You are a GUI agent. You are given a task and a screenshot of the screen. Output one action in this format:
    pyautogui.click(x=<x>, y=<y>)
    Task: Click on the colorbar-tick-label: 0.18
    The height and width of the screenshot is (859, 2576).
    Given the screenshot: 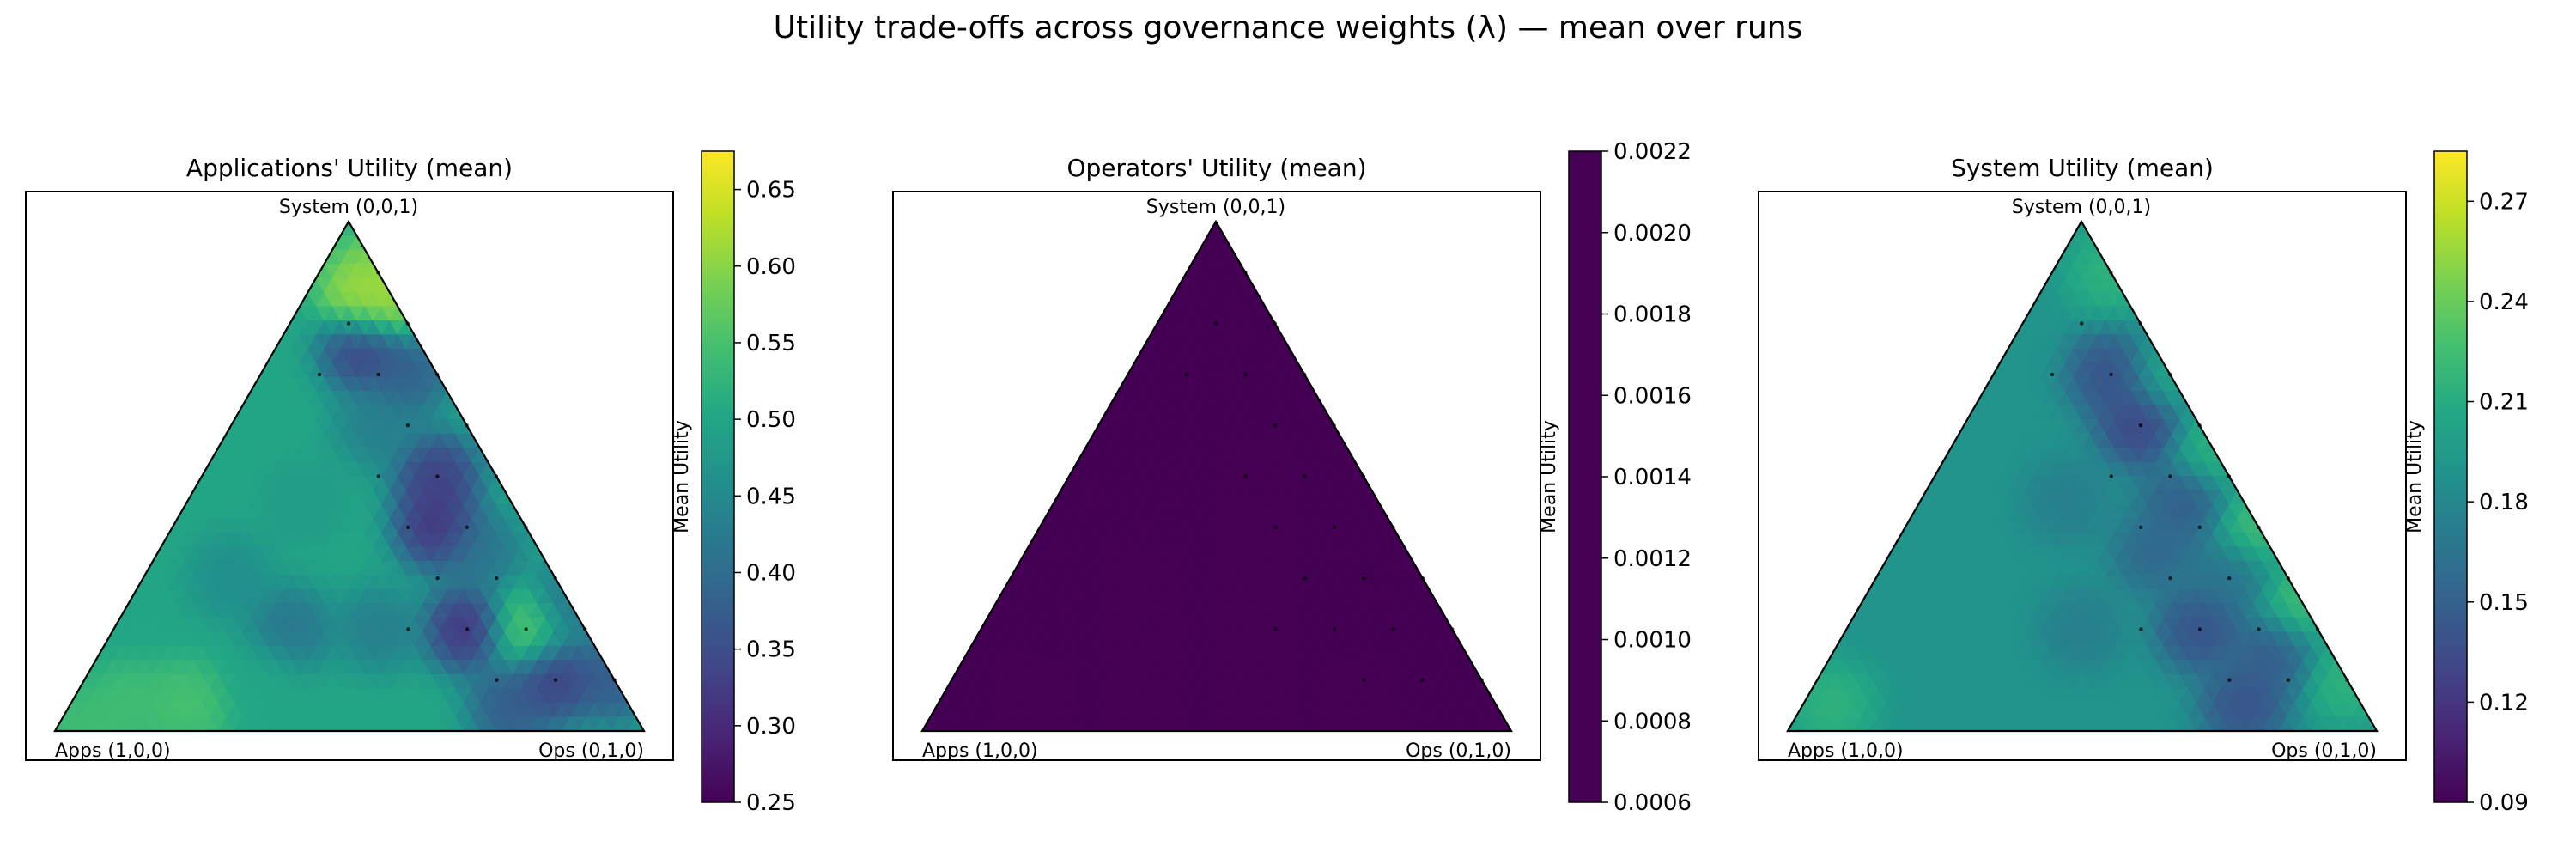 What is the action you would take?
    pyautogui.click(x=2504, y=503)
    